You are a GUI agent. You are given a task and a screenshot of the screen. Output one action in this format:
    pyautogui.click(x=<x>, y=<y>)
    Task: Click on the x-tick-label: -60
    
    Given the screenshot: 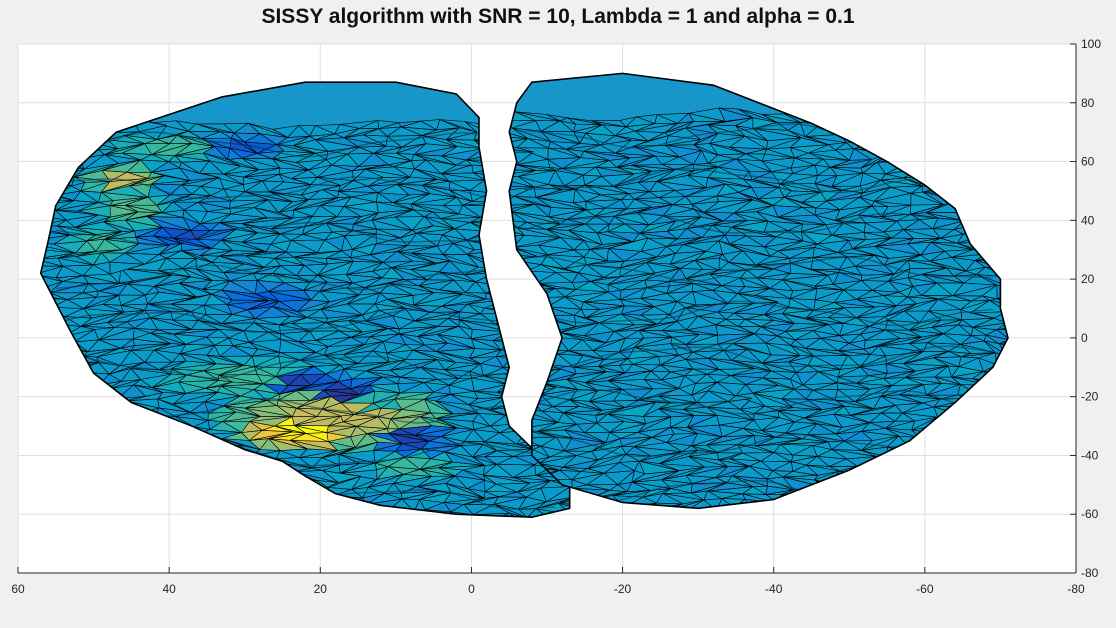 What is the action you would take?
    pyautogui.click(x=925, y=589)
    